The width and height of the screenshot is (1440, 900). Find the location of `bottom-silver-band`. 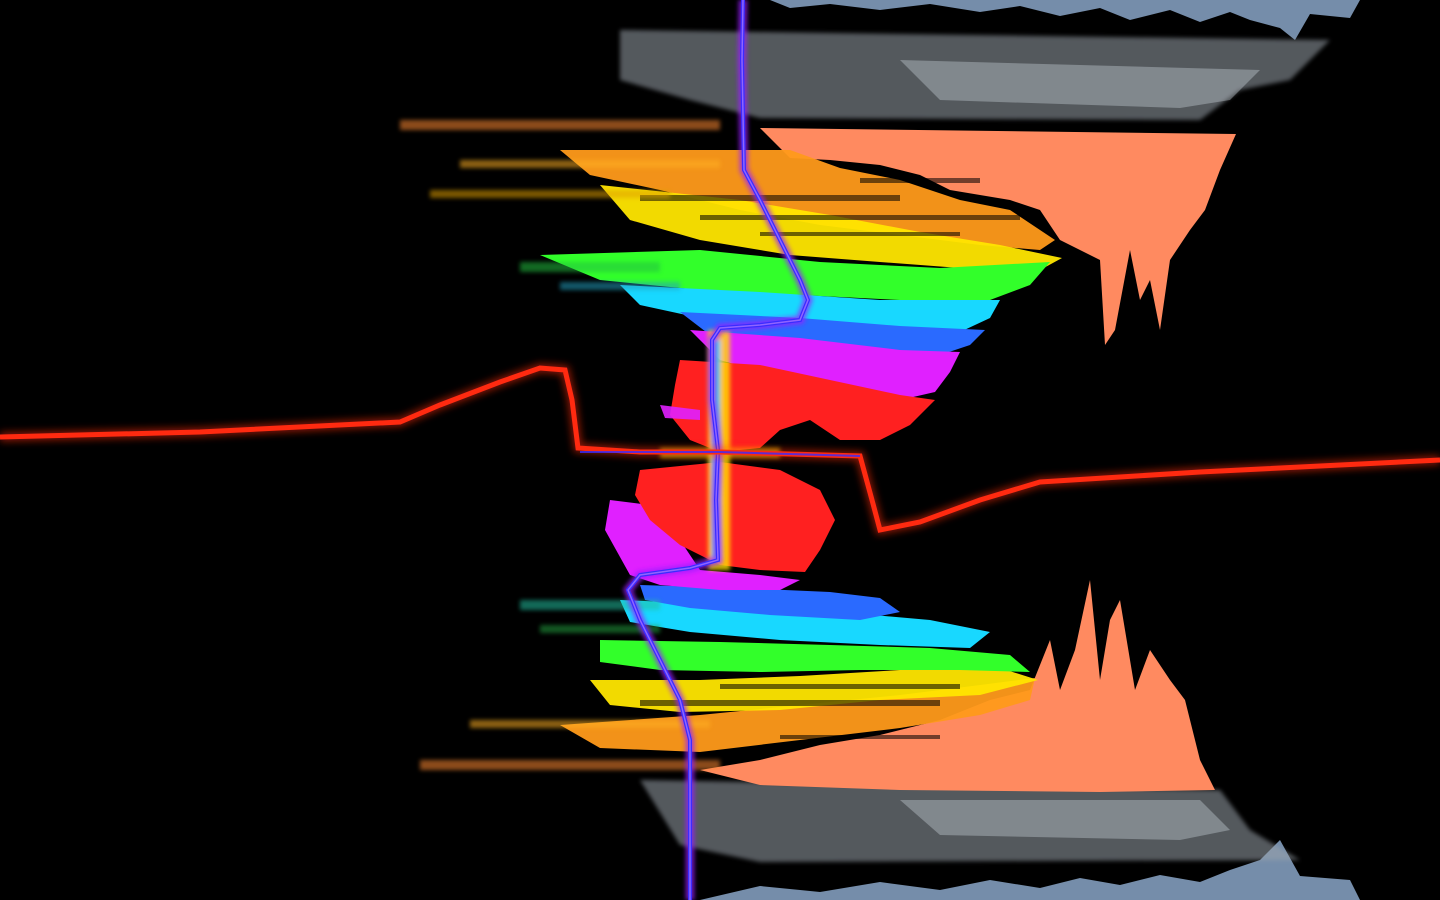

bottom-silver-band is located at coordinates (970, 821).